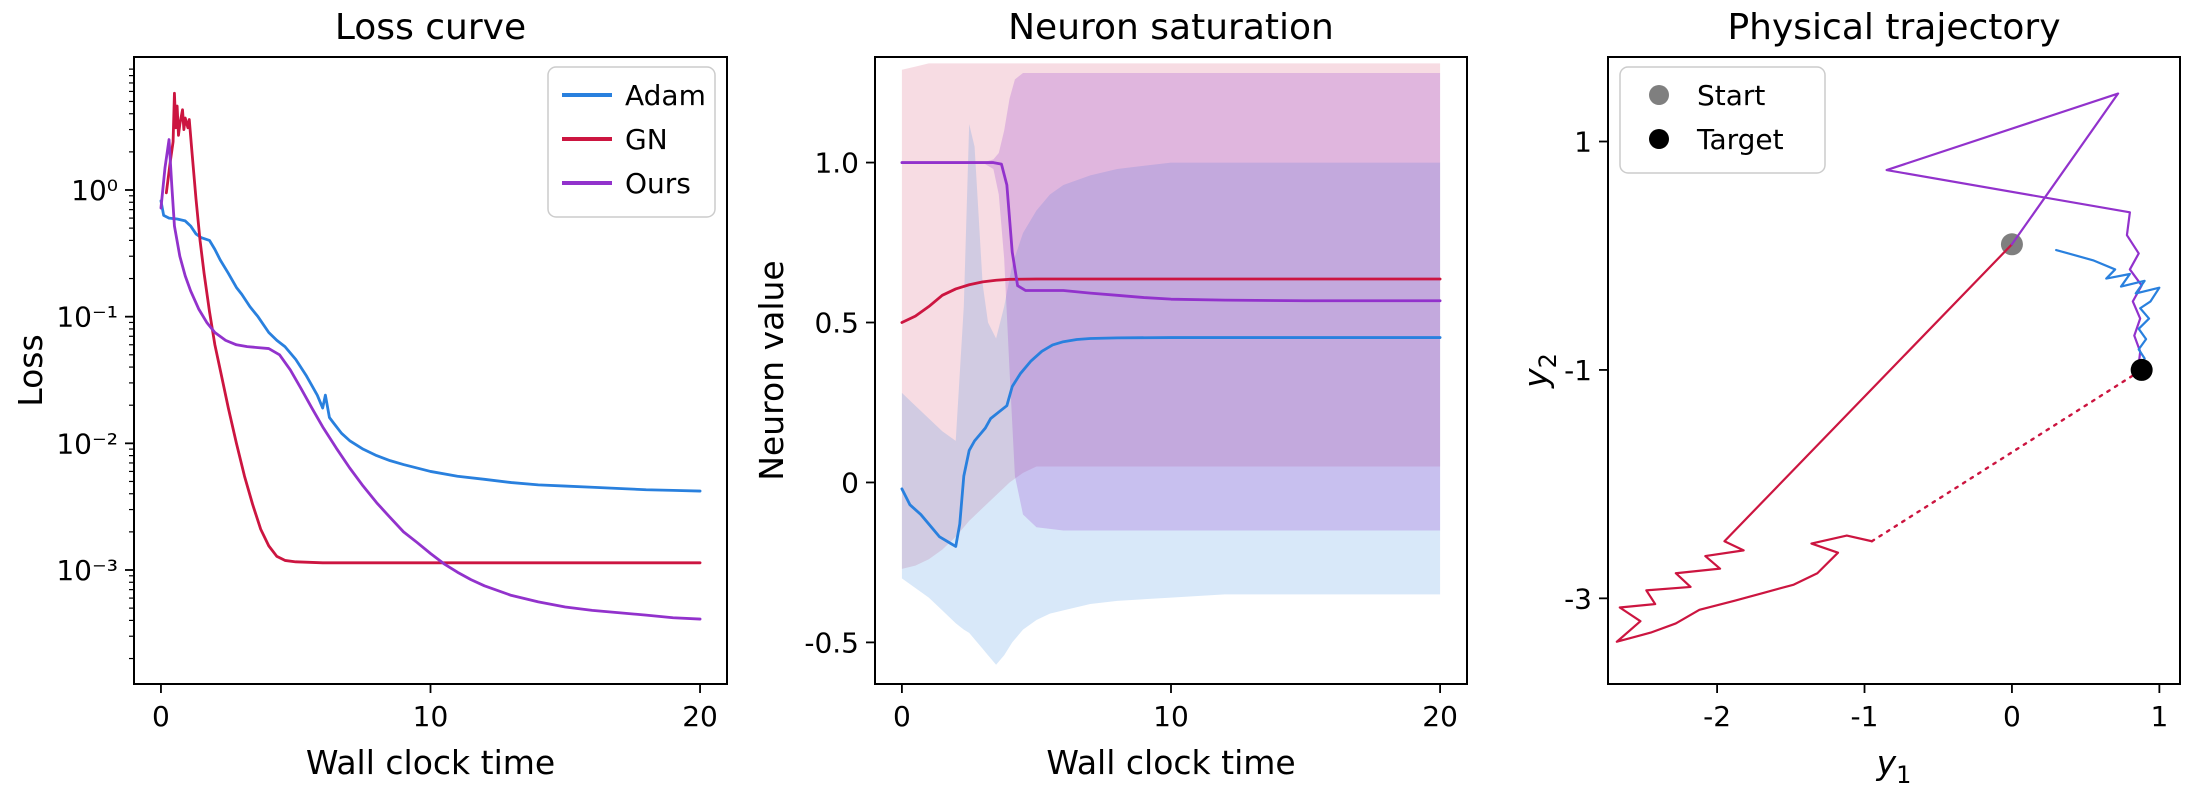 This screenshot has height=794, width=2212. I want to click on ours-neuron-band, so click(1171, 301).